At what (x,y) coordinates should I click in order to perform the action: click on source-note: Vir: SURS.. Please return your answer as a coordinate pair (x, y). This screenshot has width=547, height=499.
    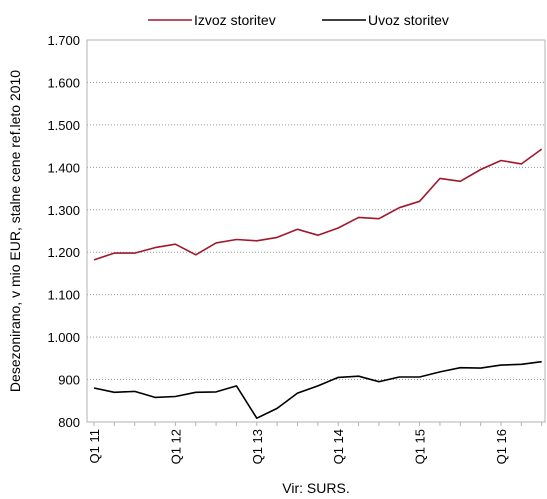
    Looking at the image, I should click on (315, 488).